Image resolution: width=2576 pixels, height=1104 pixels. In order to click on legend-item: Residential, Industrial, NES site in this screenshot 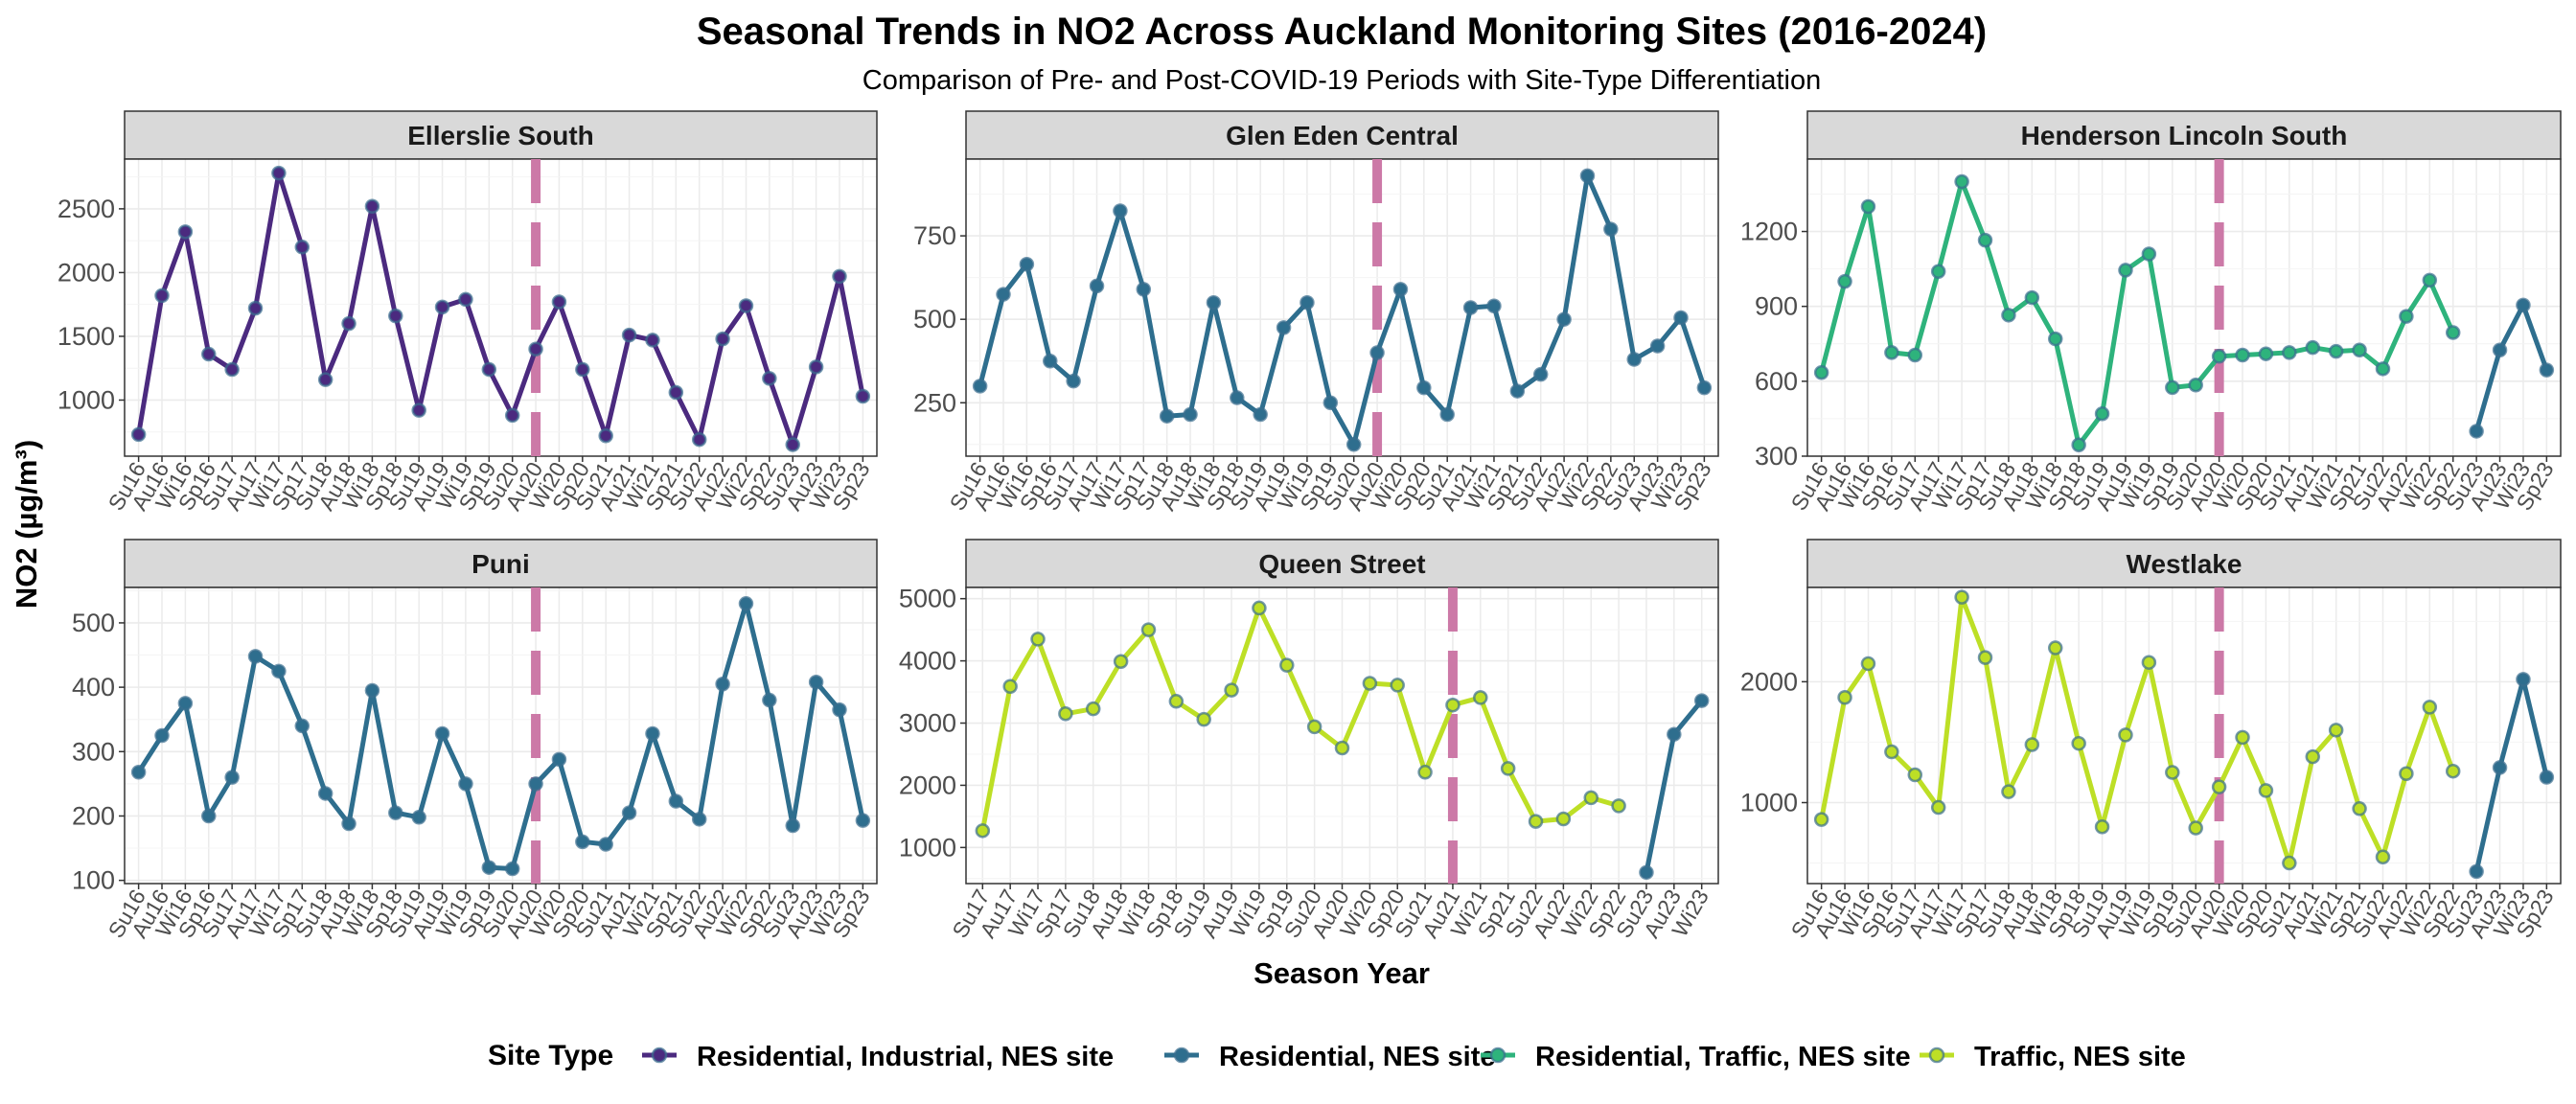, I will do `click(878, 1057)`.